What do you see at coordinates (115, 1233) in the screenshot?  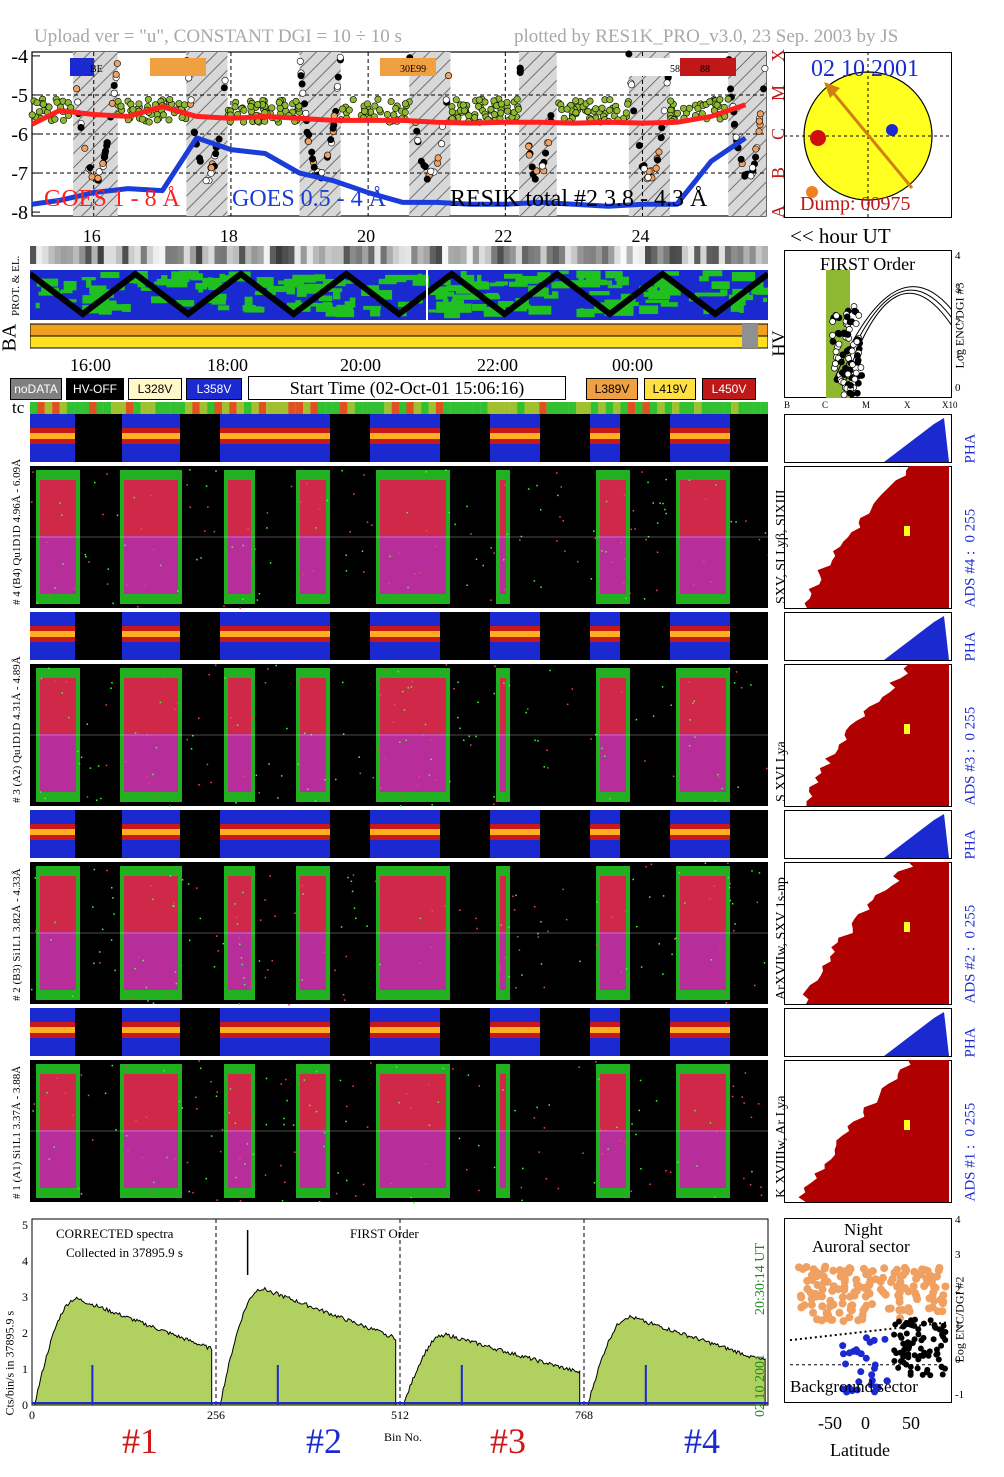 I see `spectra-note1: CORRECTED spectra` at bounding box center [115, 1233].